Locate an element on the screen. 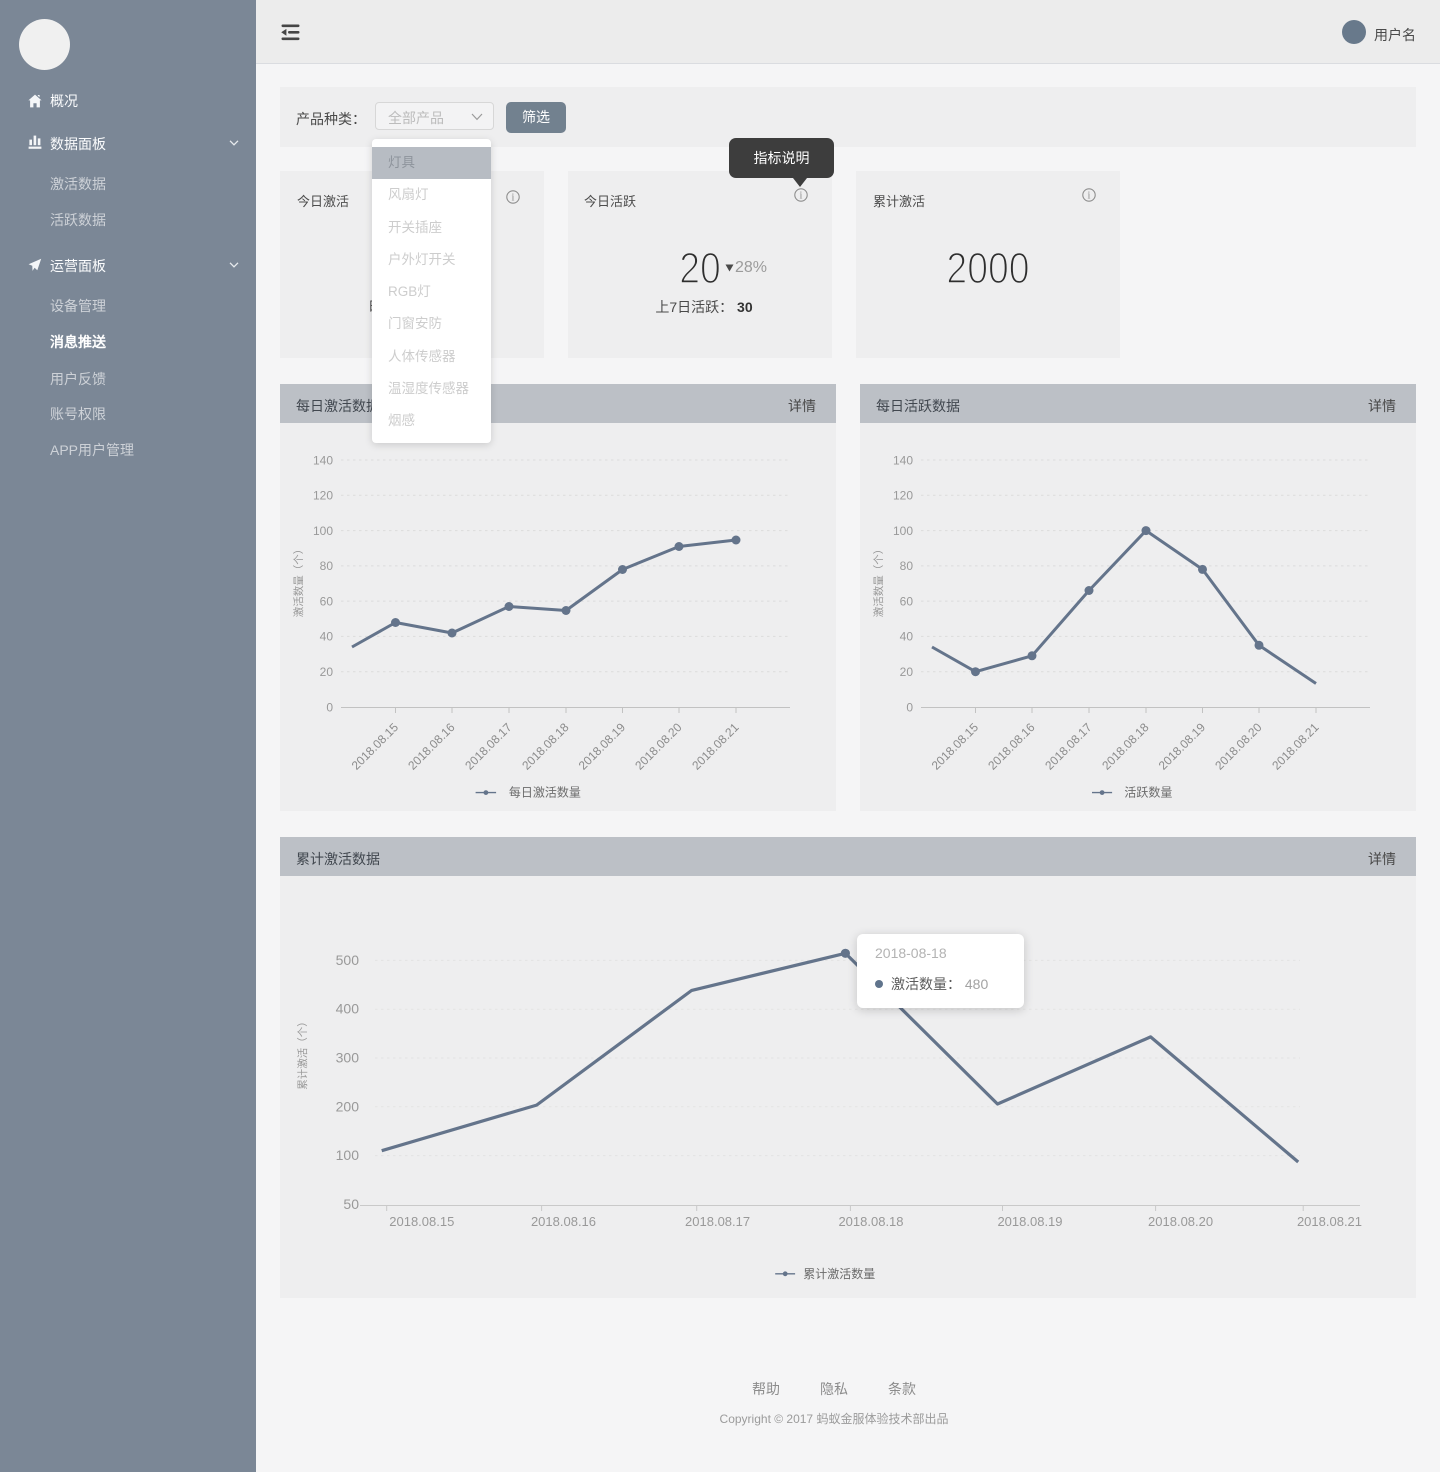  svg-text: 300 is located at coordinates (348, 1058).